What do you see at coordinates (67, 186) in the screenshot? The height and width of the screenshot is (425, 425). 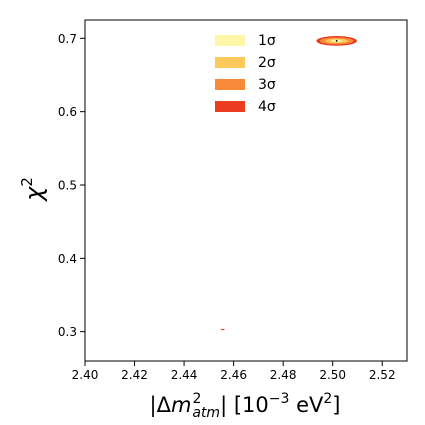 I see `y-tick-label: 0.5` at bounding box center [67, 186].